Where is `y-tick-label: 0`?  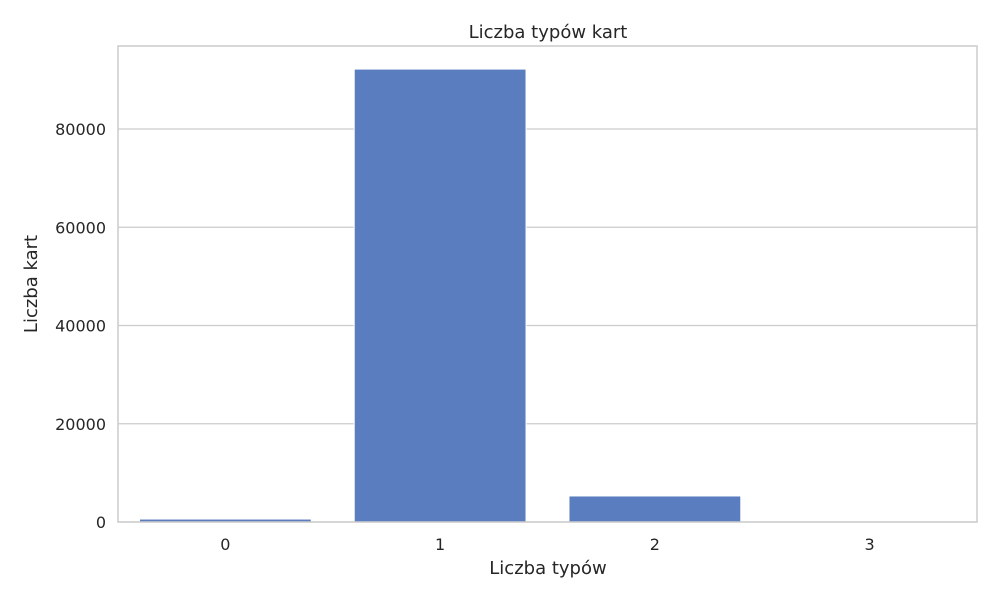 y-tick-label: 0 is located at coordinates (101, 522).